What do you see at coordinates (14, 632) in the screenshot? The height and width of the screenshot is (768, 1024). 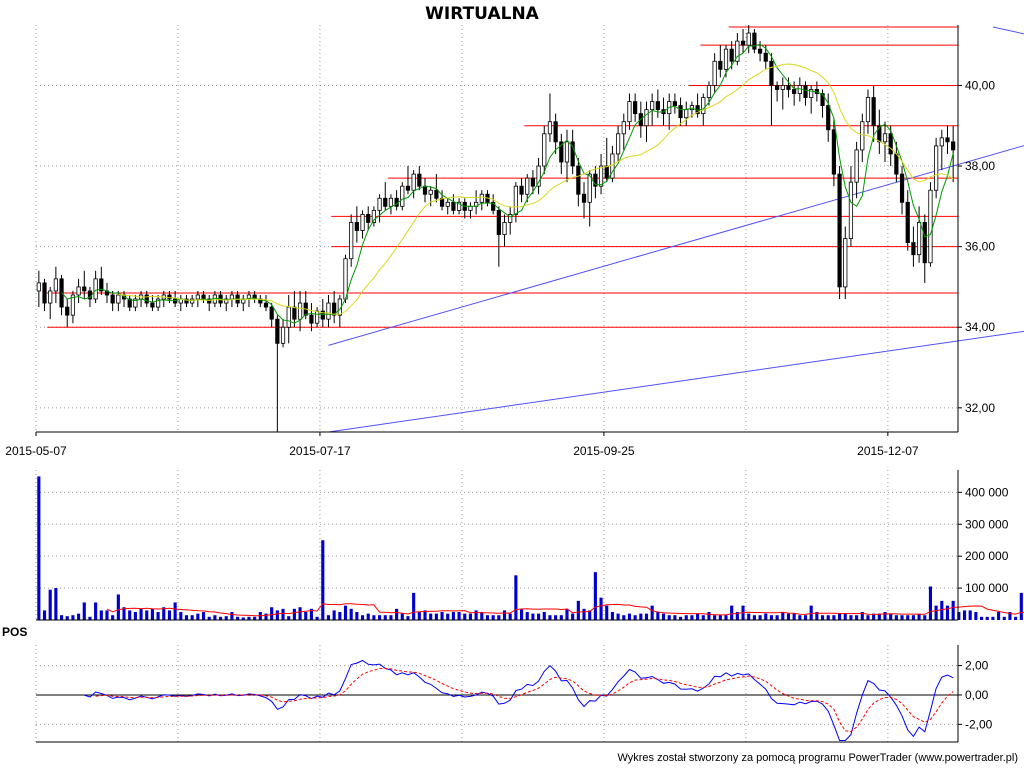 I see `pos-panel-label: POS` at bounding box center [14, 632].